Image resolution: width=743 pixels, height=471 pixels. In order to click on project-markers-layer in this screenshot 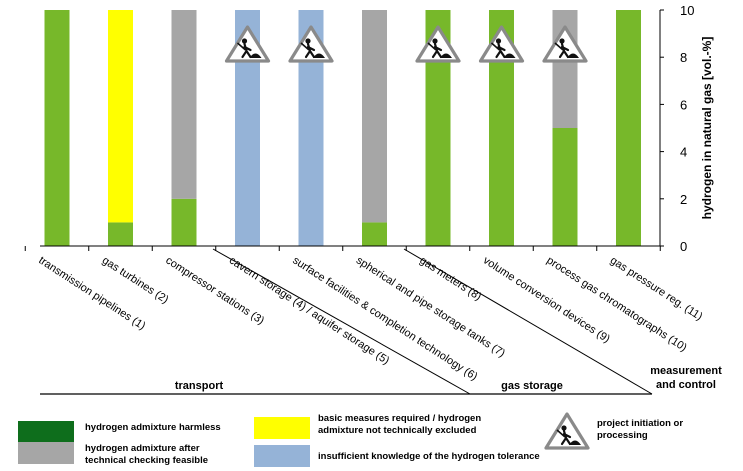, I will do `click(406, 44)`.